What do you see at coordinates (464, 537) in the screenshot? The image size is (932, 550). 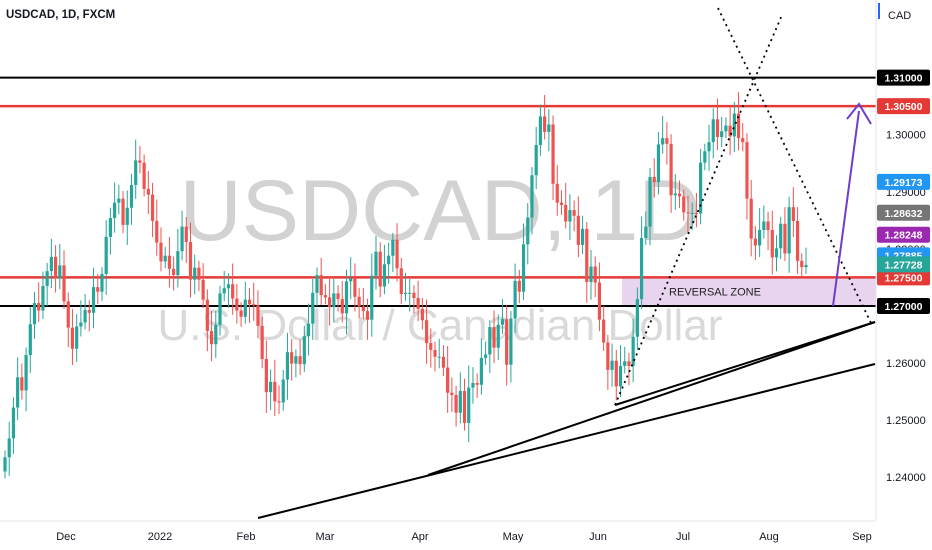 I see `time-axis: Dec 2022 Feb Mar Apr May Jun Jul Aug Sep` at bounding box center [464, 537].